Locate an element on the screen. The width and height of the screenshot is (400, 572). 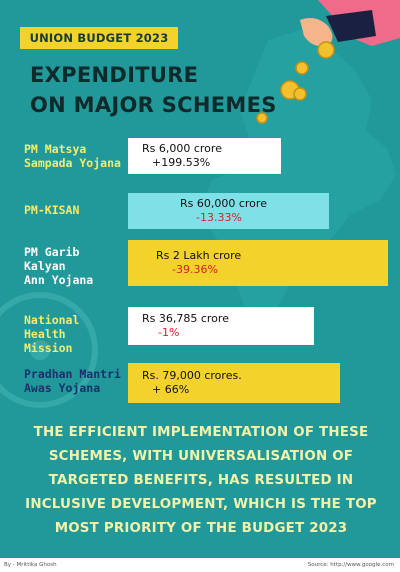
scheme-label: PM Garib Kalyan Ann Yojana is located at coordinates (74, 266).